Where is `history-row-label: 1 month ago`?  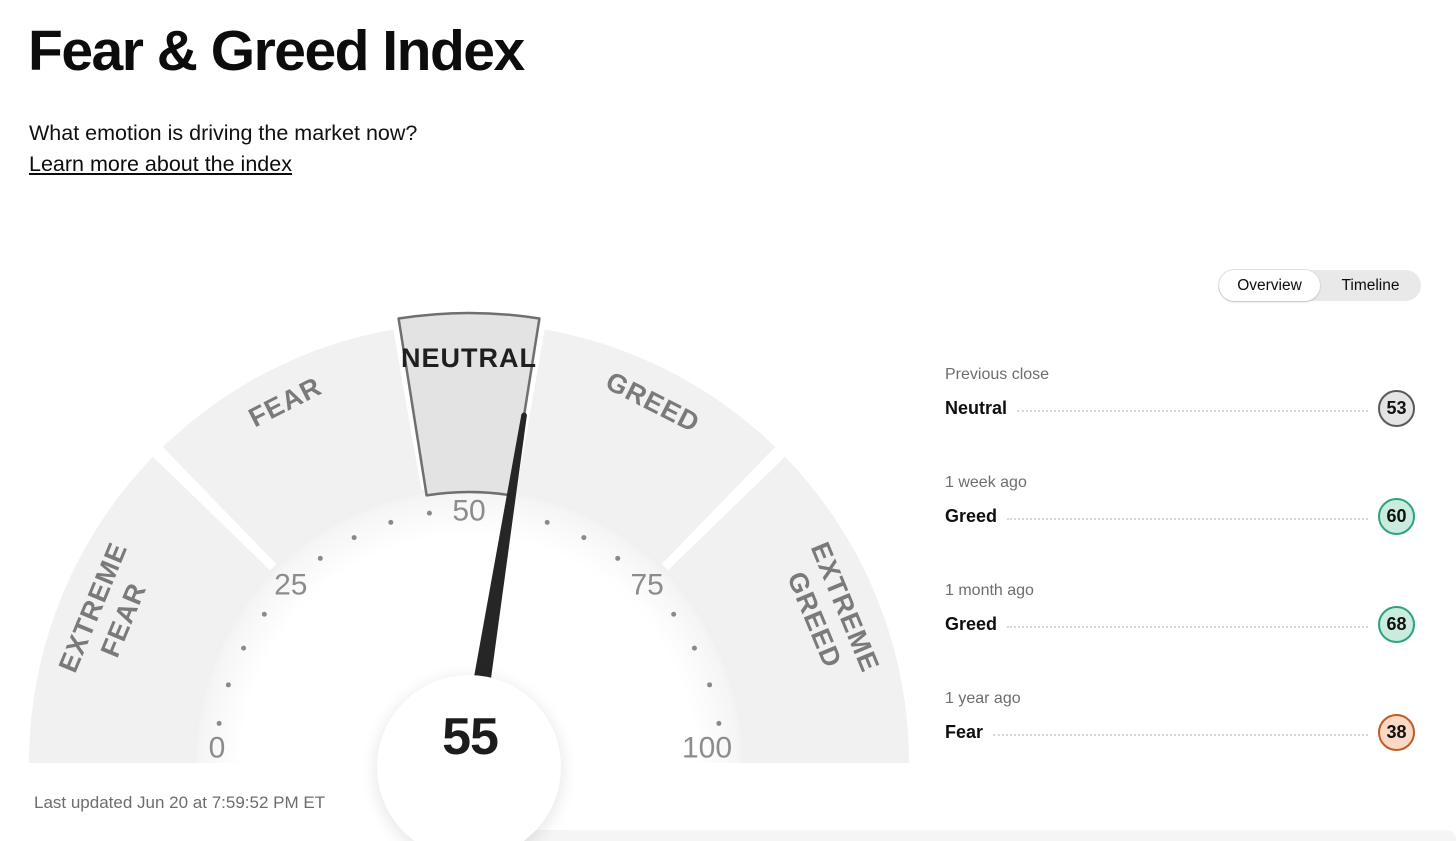 history-row-label: 1 month ago is located at coordinates (989, 590).